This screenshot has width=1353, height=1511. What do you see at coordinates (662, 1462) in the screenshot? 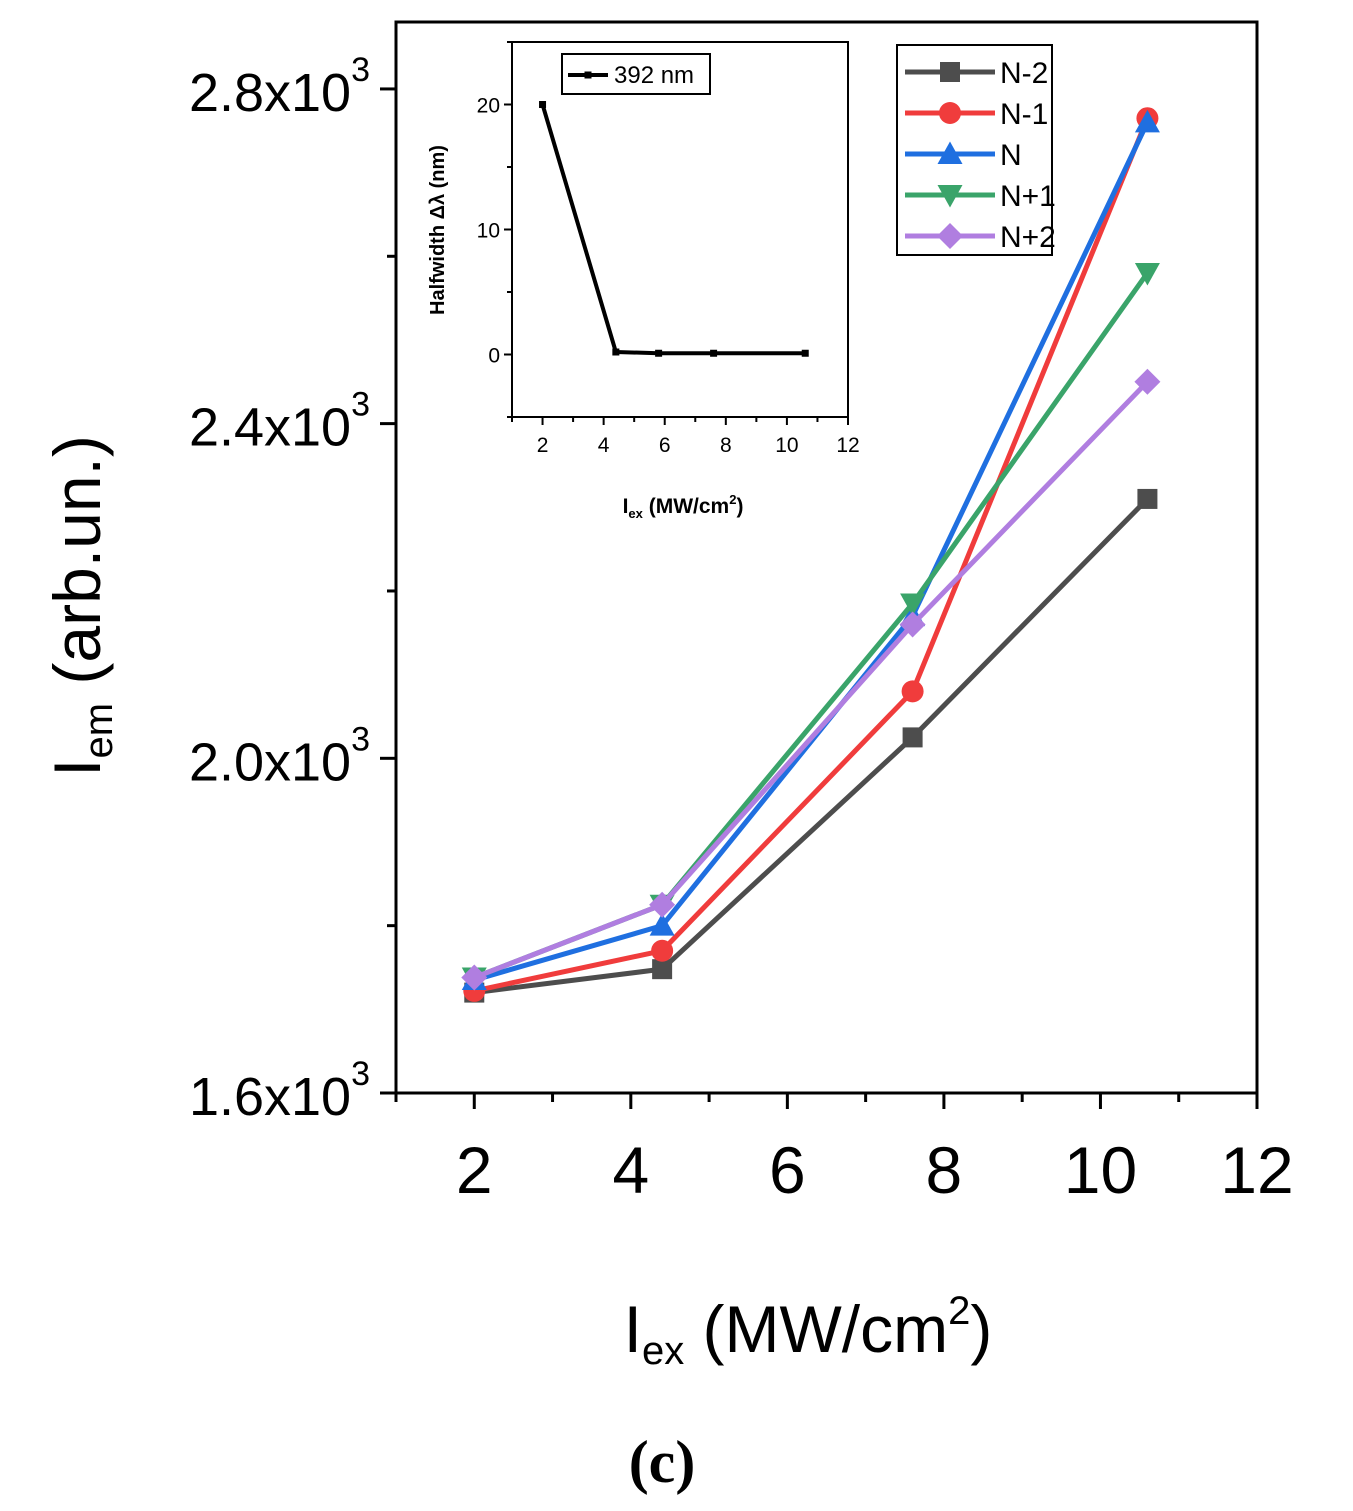
I see `panel-label: (c)` at bounding box center [662, 1462].